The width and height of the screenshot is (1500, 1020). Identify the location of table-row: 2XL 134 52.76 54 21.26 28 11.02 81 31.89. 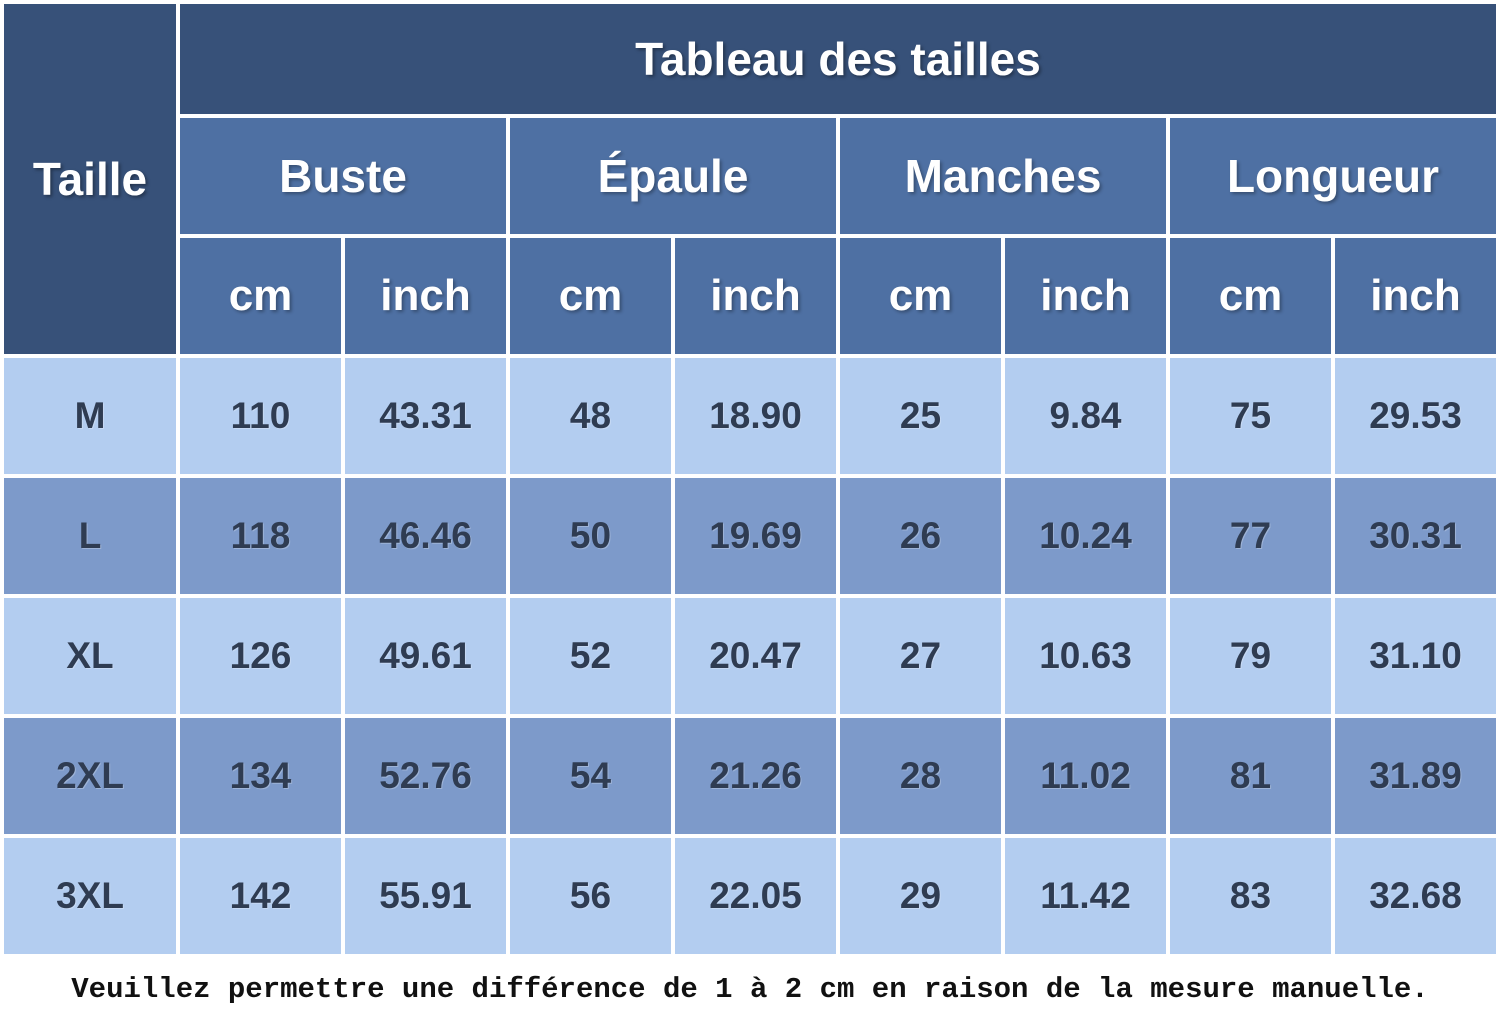
(750, 776).